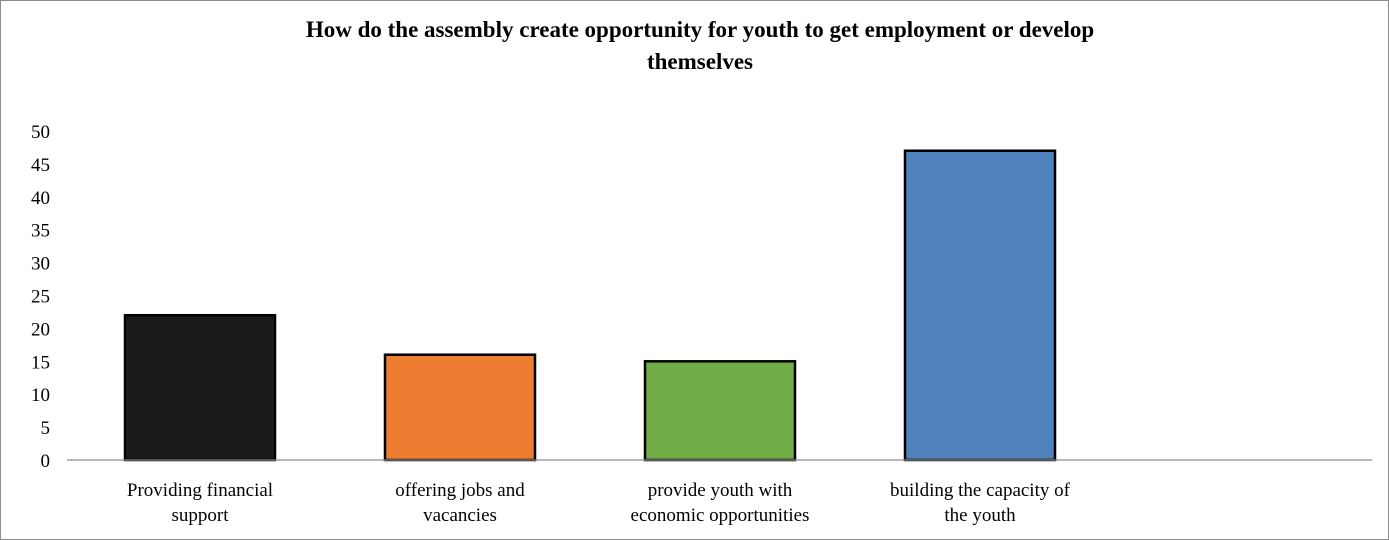 The width and height of the screenshot is (1389, 540). What do you see at coordinates (980, 515) in the screenshot?
I see `x-category-label: the youth` at bounding box center [980, 515].